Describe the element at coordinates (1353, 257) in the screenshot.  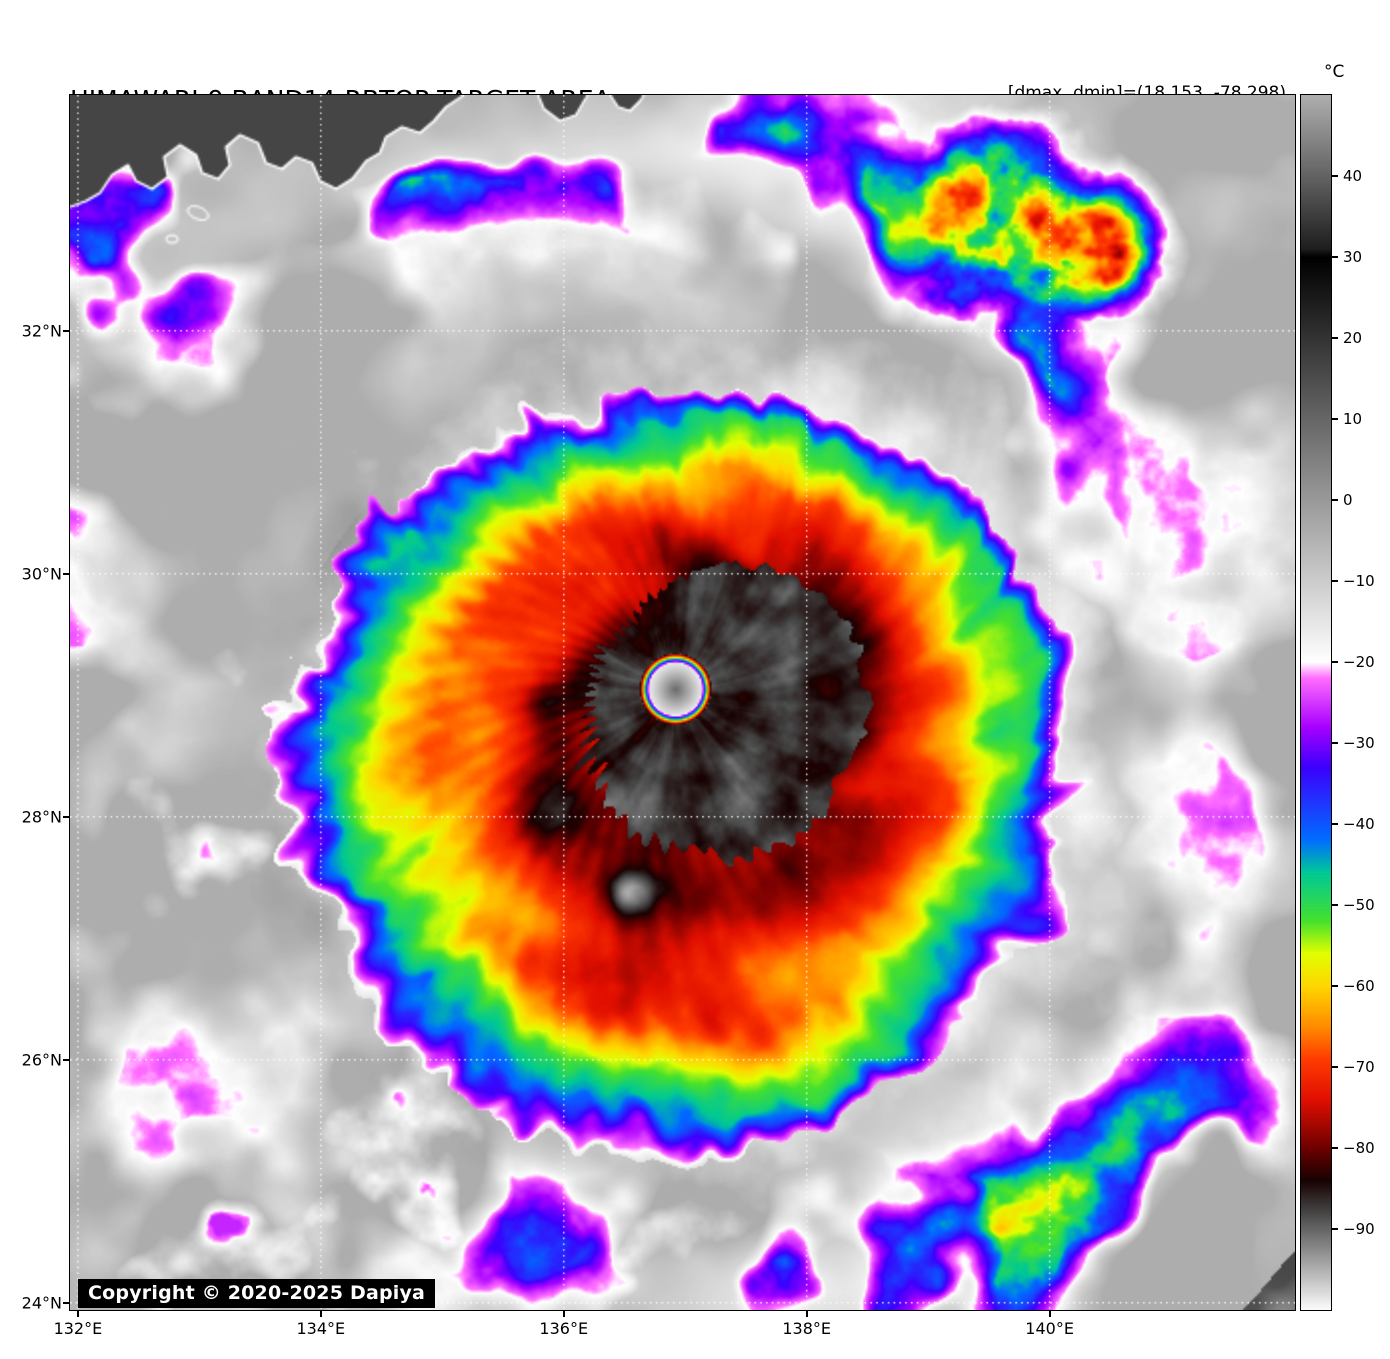
I see `colorbar-tick-label: 30` at that location.